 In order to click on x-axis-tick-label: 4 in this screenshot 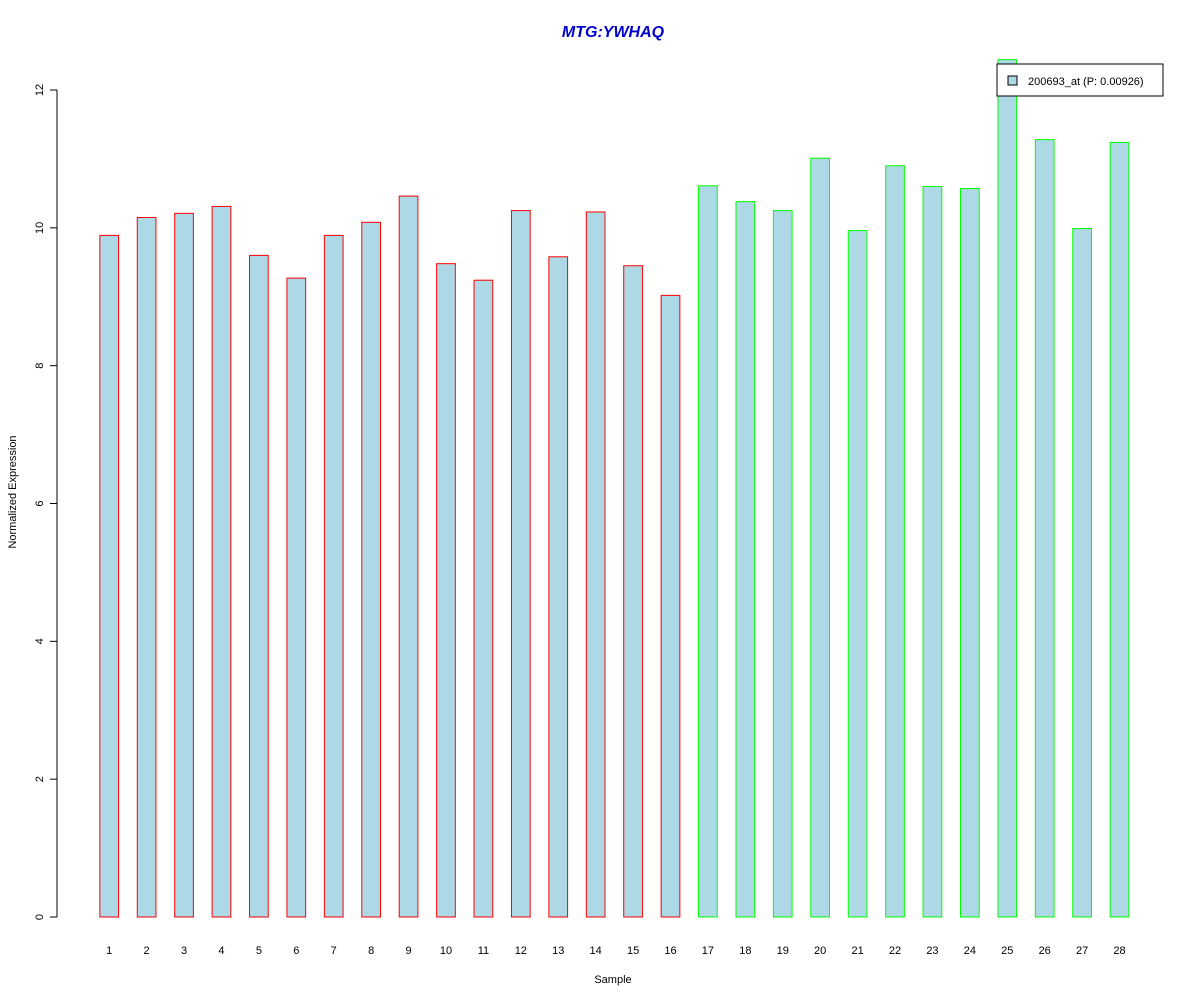, I will do `click(221, 951)`.